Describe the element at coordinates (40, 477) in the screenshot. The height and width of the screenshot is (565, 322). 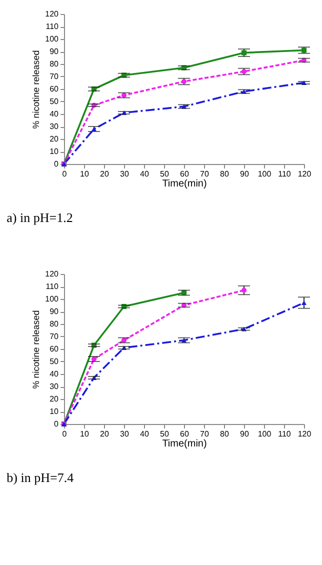
I see `text: b) in pH=7.4` at that location.